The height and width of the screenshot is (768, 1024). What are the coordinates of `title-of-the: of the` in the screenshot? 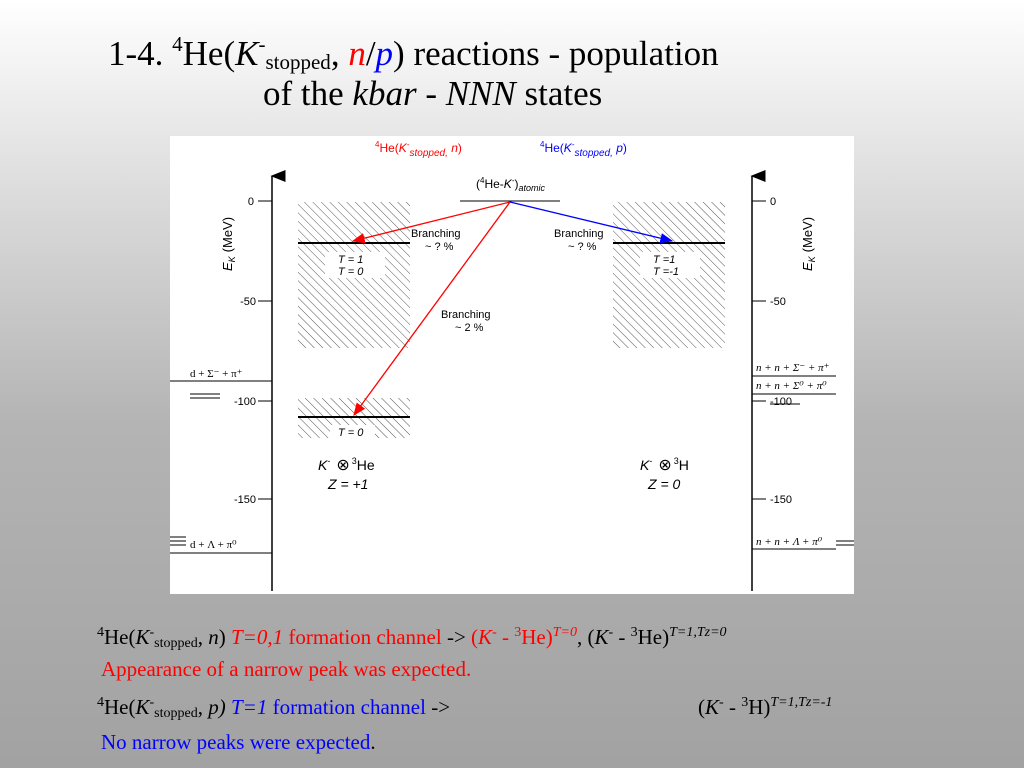 It's located at (308, 93).